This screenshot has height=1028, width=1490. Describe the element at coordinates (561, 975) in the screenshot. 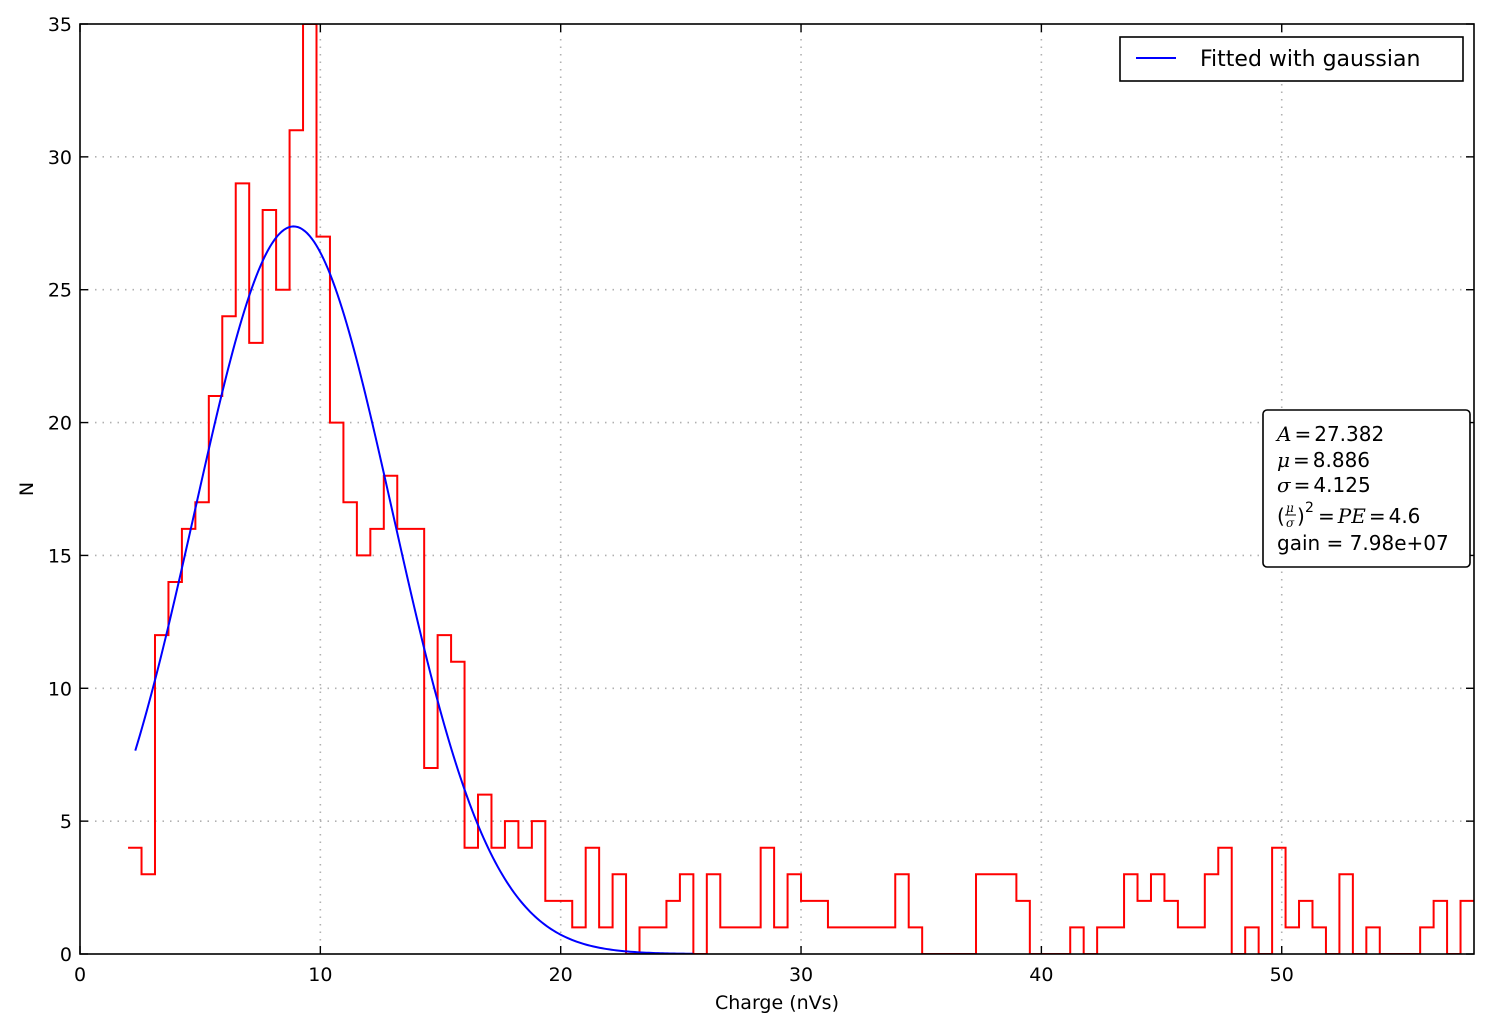

I see `x-tick-label: 20` at that location.